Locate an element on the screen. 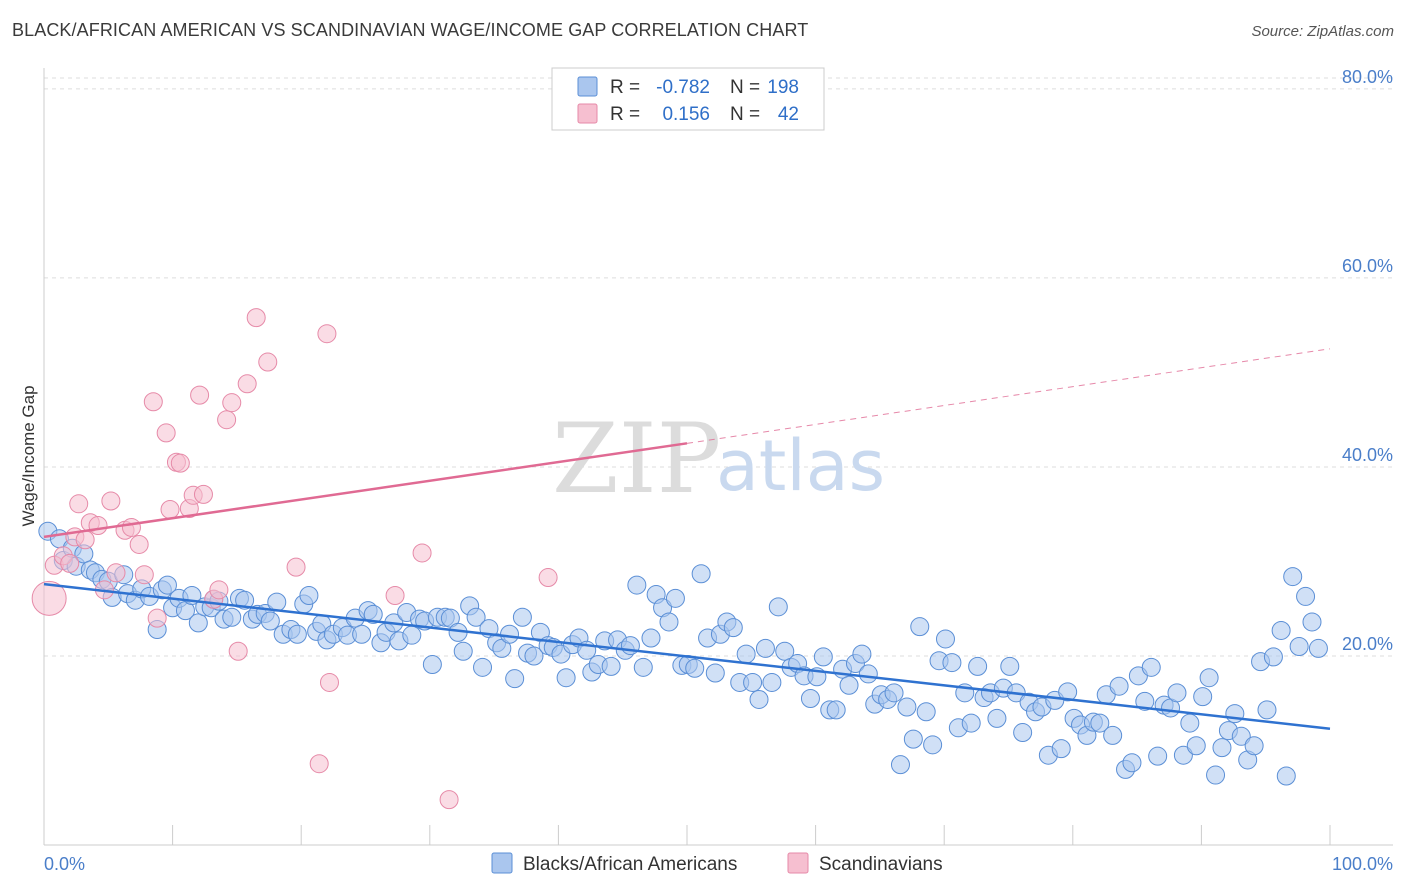 The image size is (1406, 892). legend: R = -0.782 N = 198 R = 0.156 N = 42 is located at coordinates (688, 99).